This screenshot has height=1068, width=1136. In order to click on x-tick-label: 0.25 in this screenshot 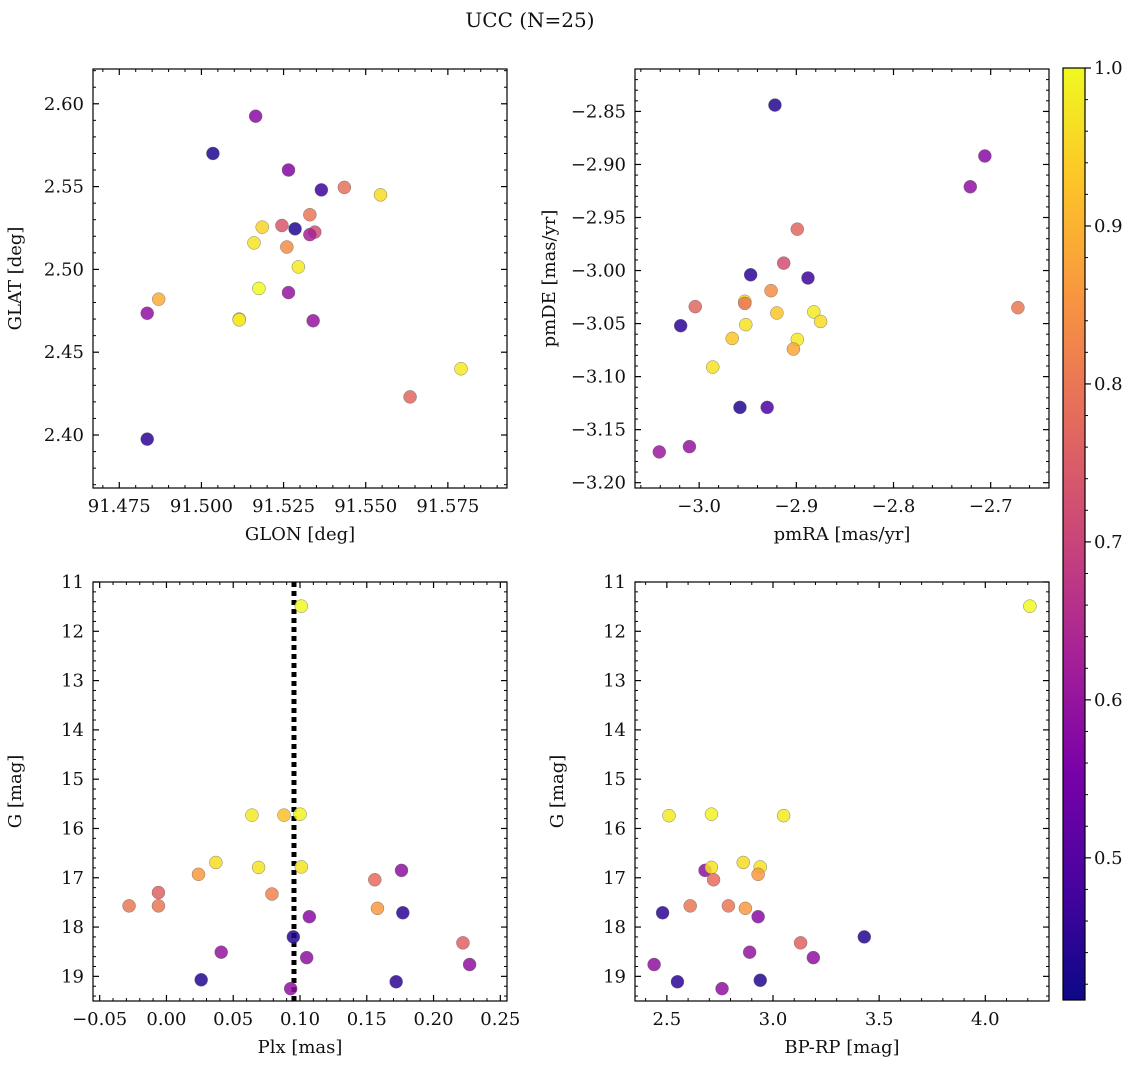, I will do `click(500, 1019)`.